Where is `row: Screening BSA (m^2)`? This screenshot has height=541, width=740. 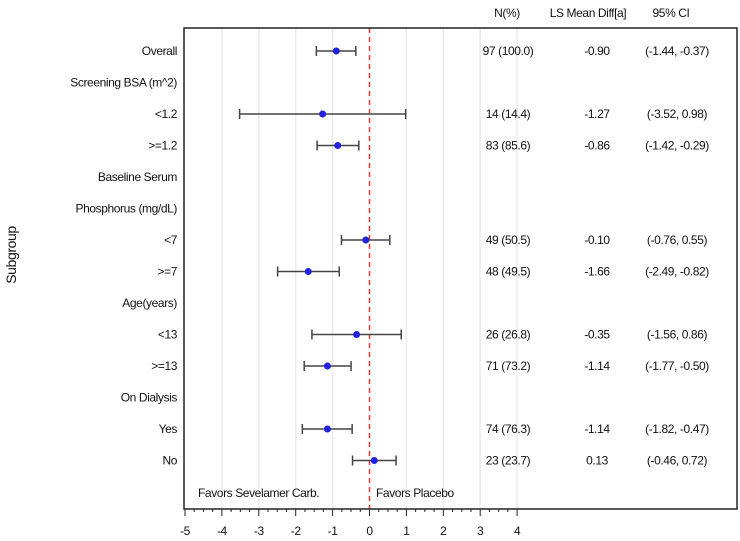 row: Screening BSA (m^2) is located at coordinates (124, 83).